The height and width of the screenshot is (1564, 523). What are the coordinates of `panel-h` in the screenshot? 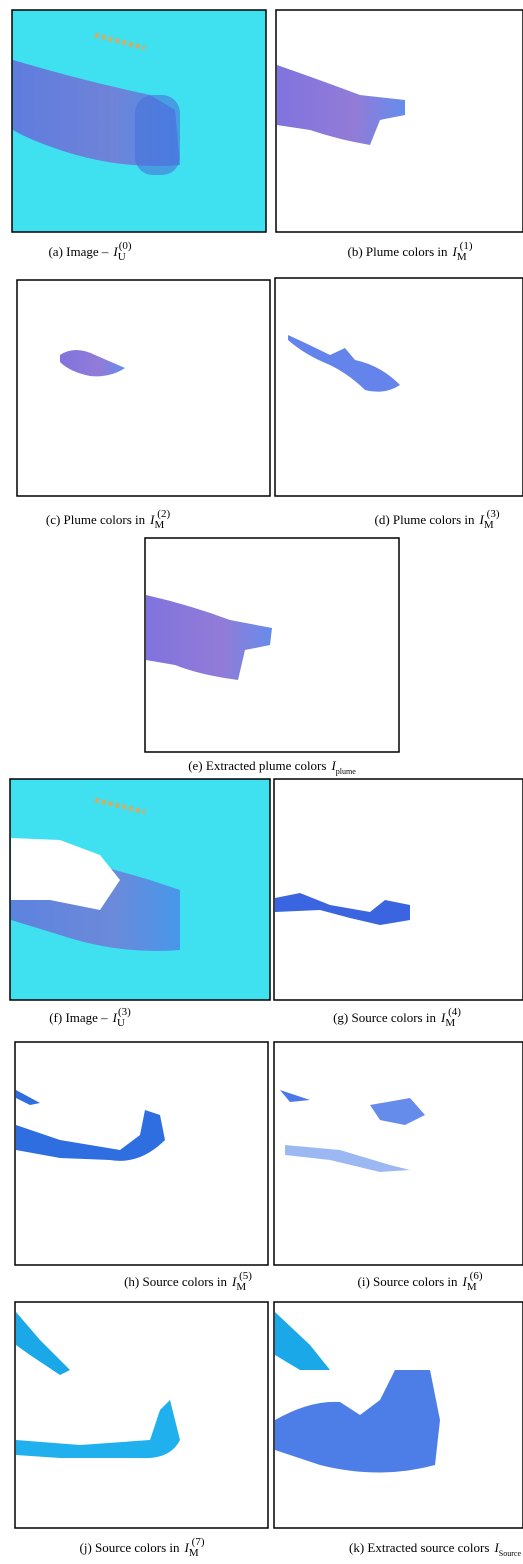 It's located at (141, 1153).